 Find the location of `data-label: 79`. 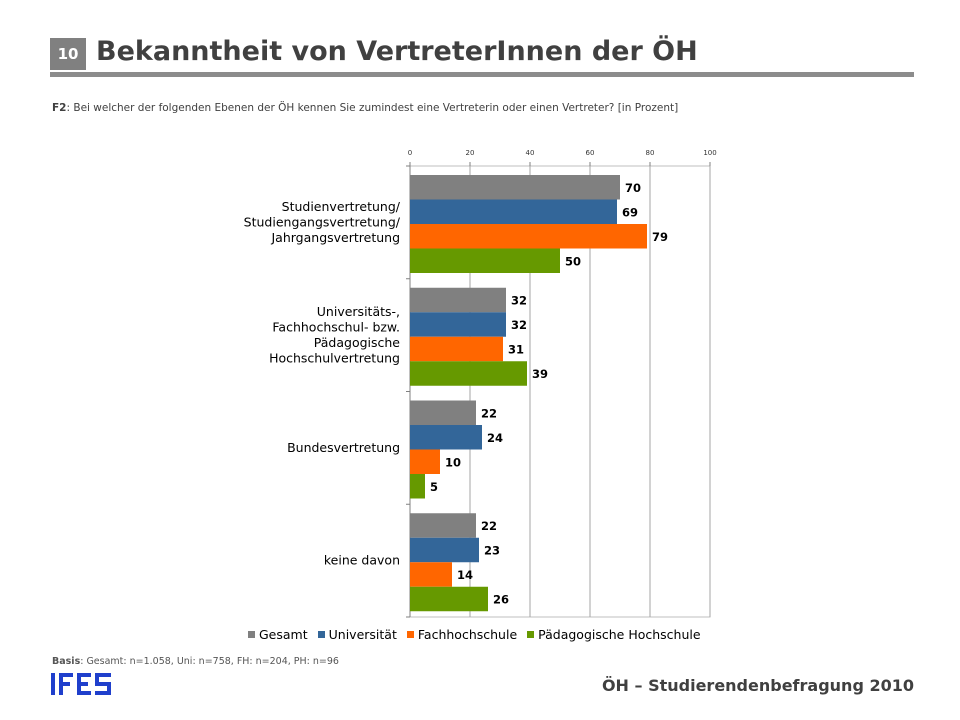

data-label: 79 is located at coordinates (660, 237).